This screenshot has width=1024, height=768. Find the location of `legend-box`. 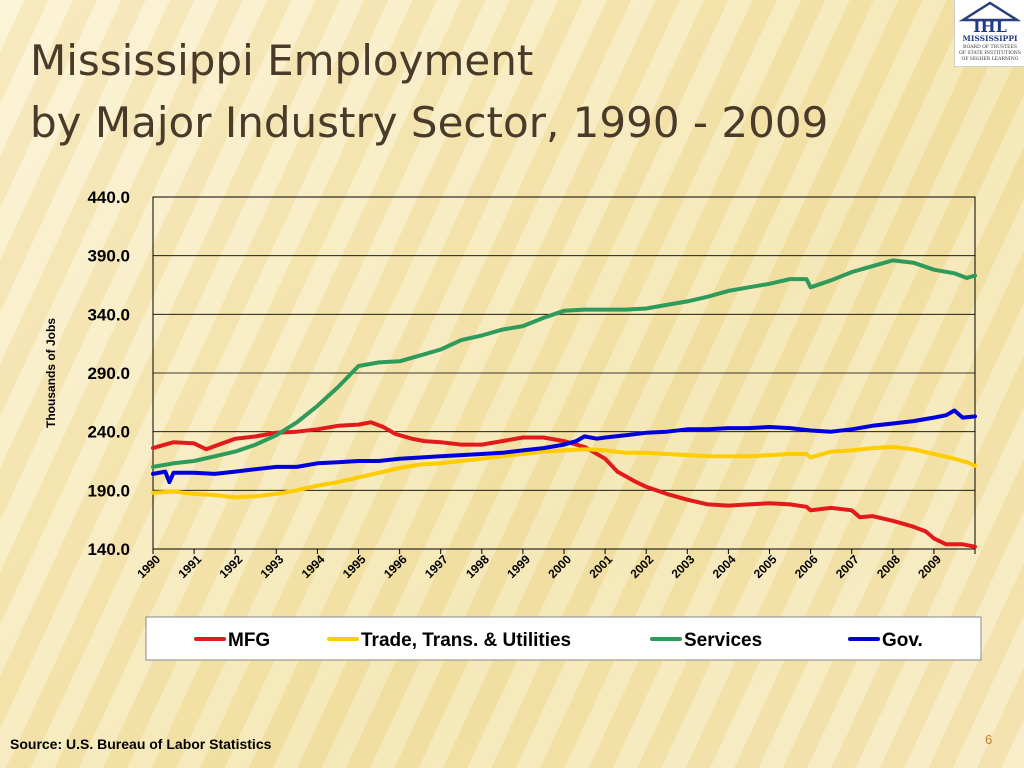

legend-box is located at coordinates (563, 638).